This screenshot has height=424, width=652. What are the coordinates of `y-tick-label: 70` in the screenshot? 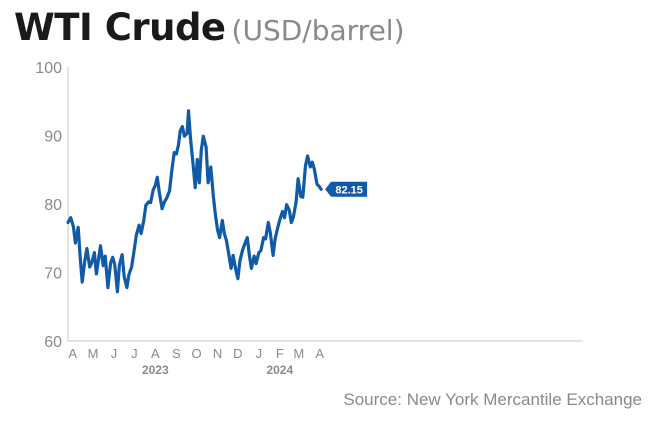 It's located at (53, 274).